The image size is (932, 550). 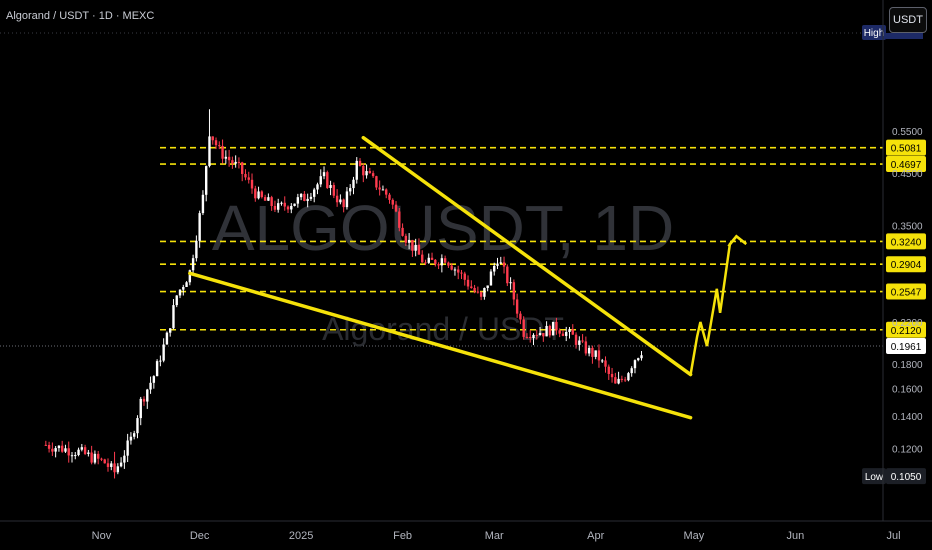 I want to click on low-tag-box, so click(x=874, y=476).